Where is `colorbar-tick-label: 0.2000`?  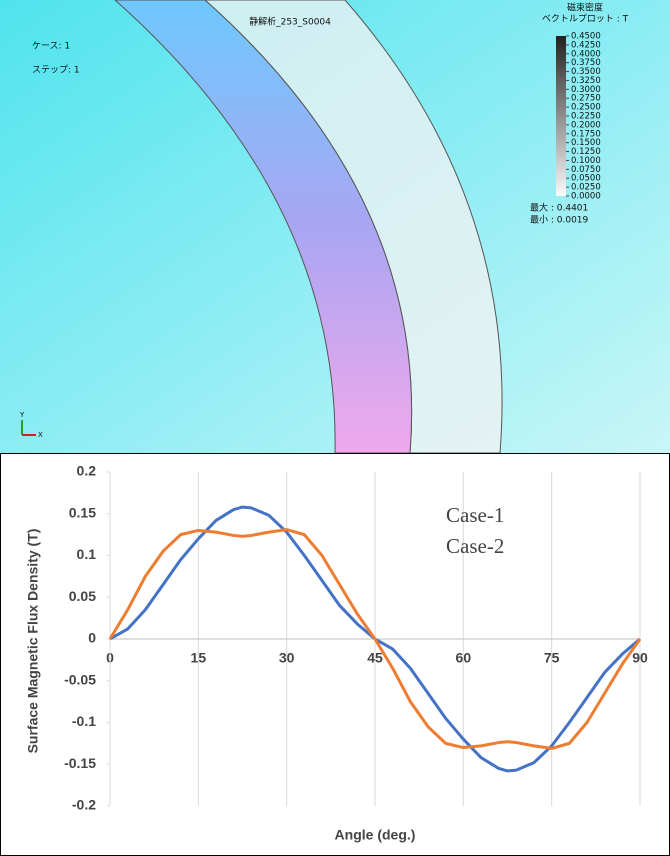 colorbar-tick-label: 0.2000 is located at coordinates (586, 125).